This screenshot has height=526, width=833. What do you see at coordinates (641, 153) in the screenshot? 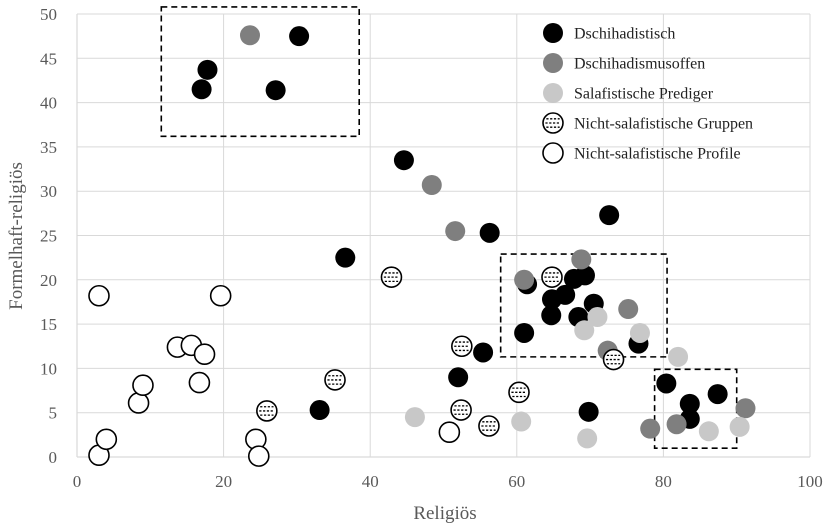
I see `legend-entry: Nicht-salafistische Profile` at bounding box center [641, 153].